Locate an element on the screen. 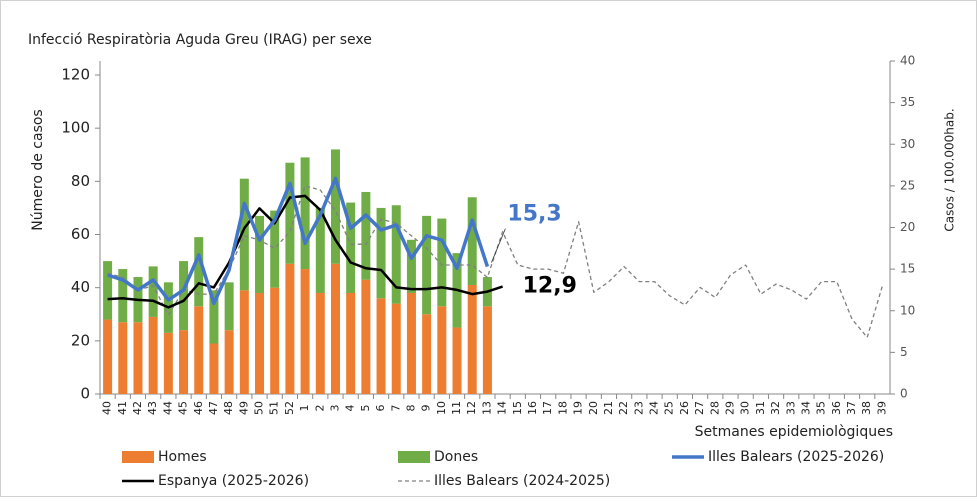 This screenshot has width=977, height=501. x-tick-label: 36 is located at coordinates (836, 408).